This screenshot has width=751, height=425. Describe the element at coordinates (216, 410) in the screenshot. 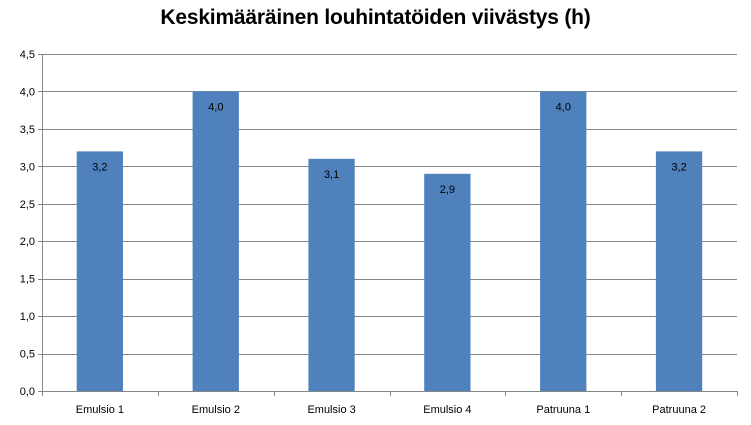

I see `x-tick-label: Emulsio 2` at that location.